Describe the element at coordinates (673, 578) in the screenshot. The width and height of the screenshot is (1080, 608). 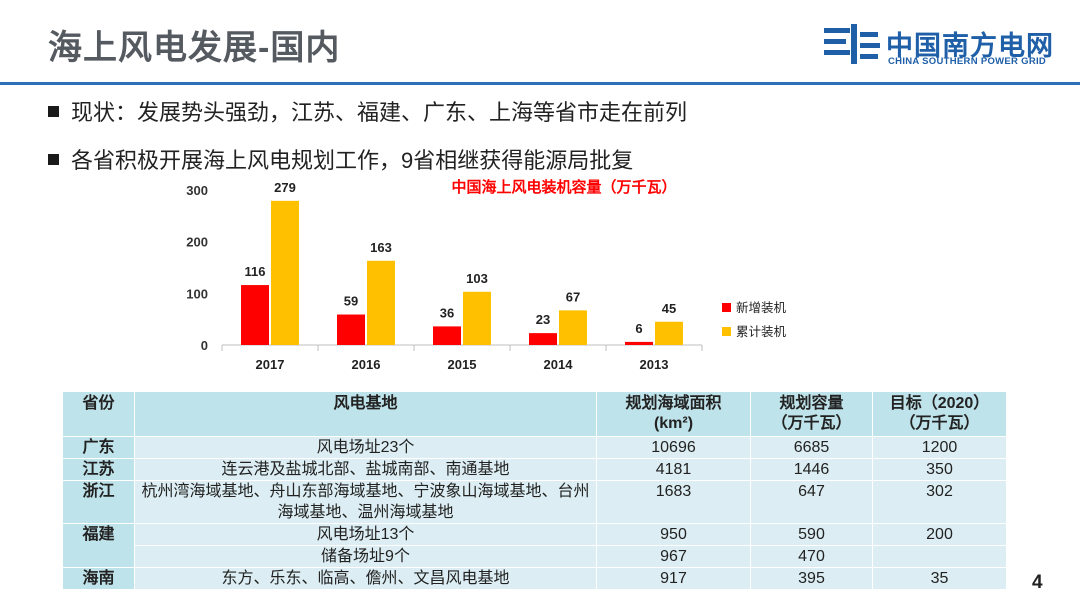
I see `table-cell: 917` at that location.